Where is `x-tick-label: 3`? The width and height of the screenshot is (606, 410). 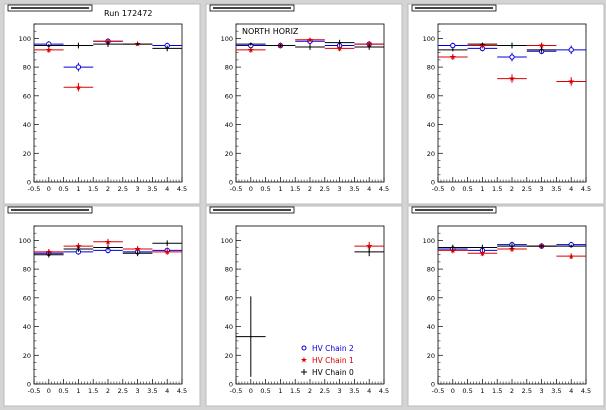 x-tick-label: 3 is located at coordinates (542, 189).